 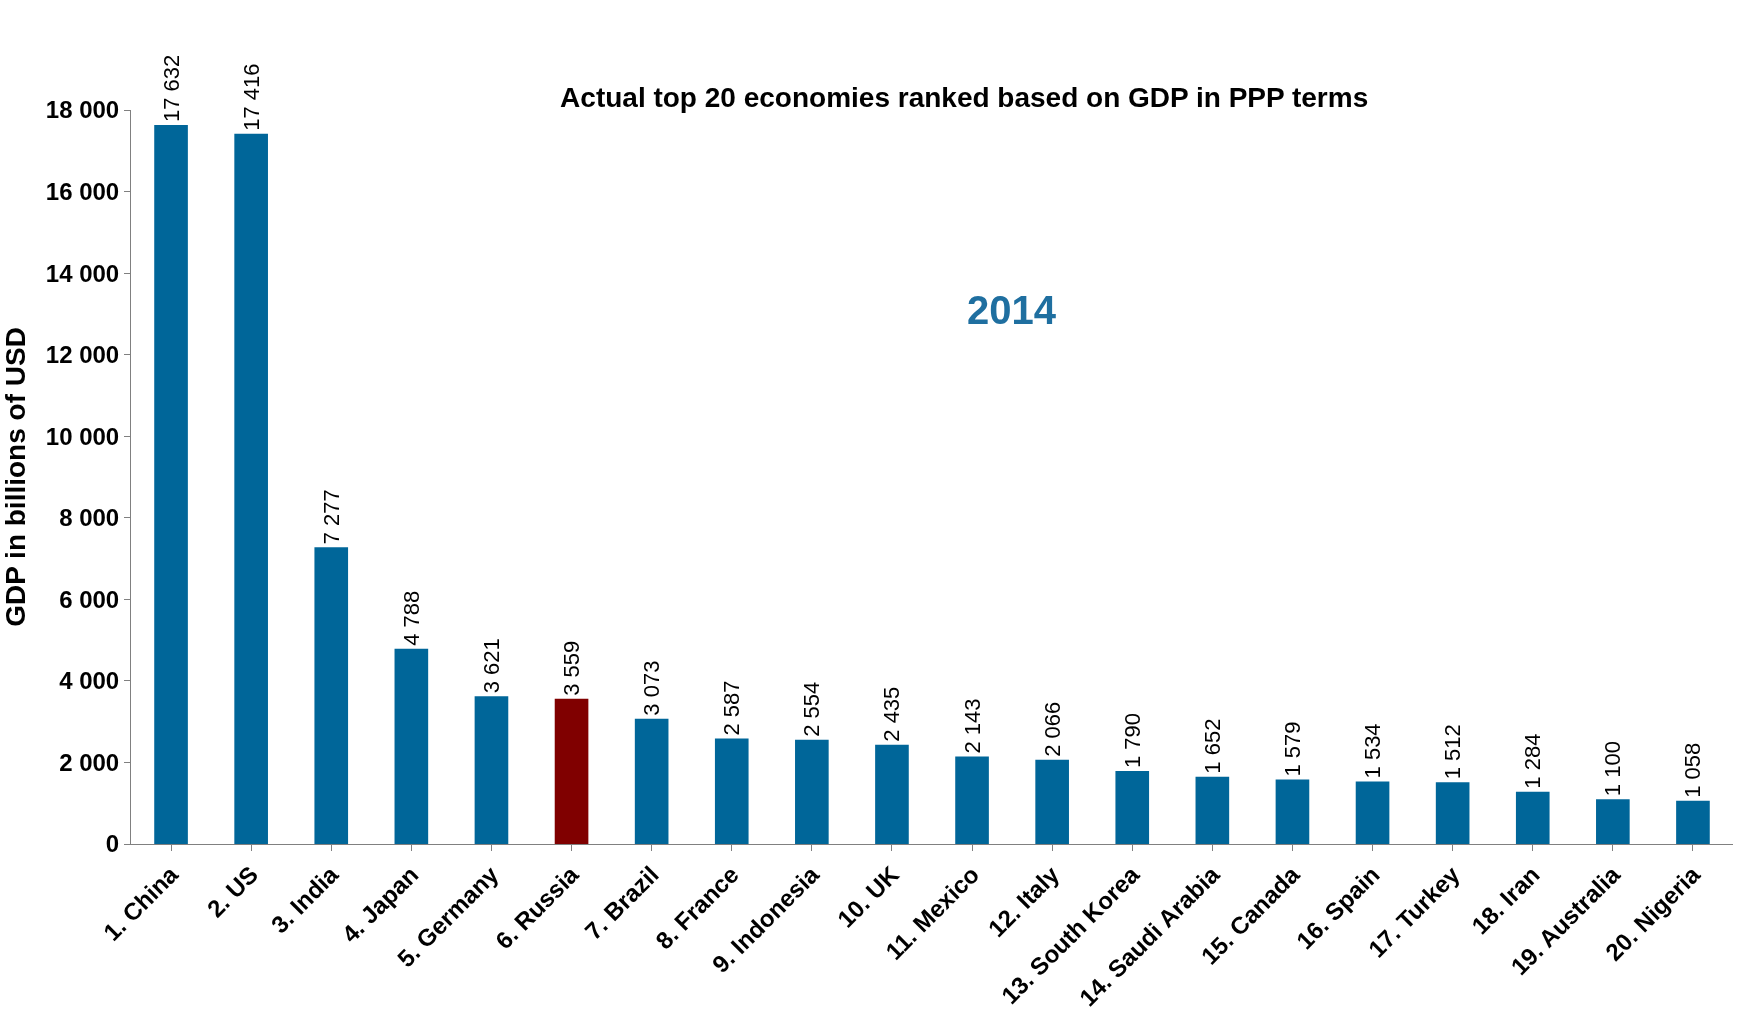 What do you see at coordinates (732, 708) in the screenshot?
I see `data-label: 2 587` at bounding box center [732, 708].